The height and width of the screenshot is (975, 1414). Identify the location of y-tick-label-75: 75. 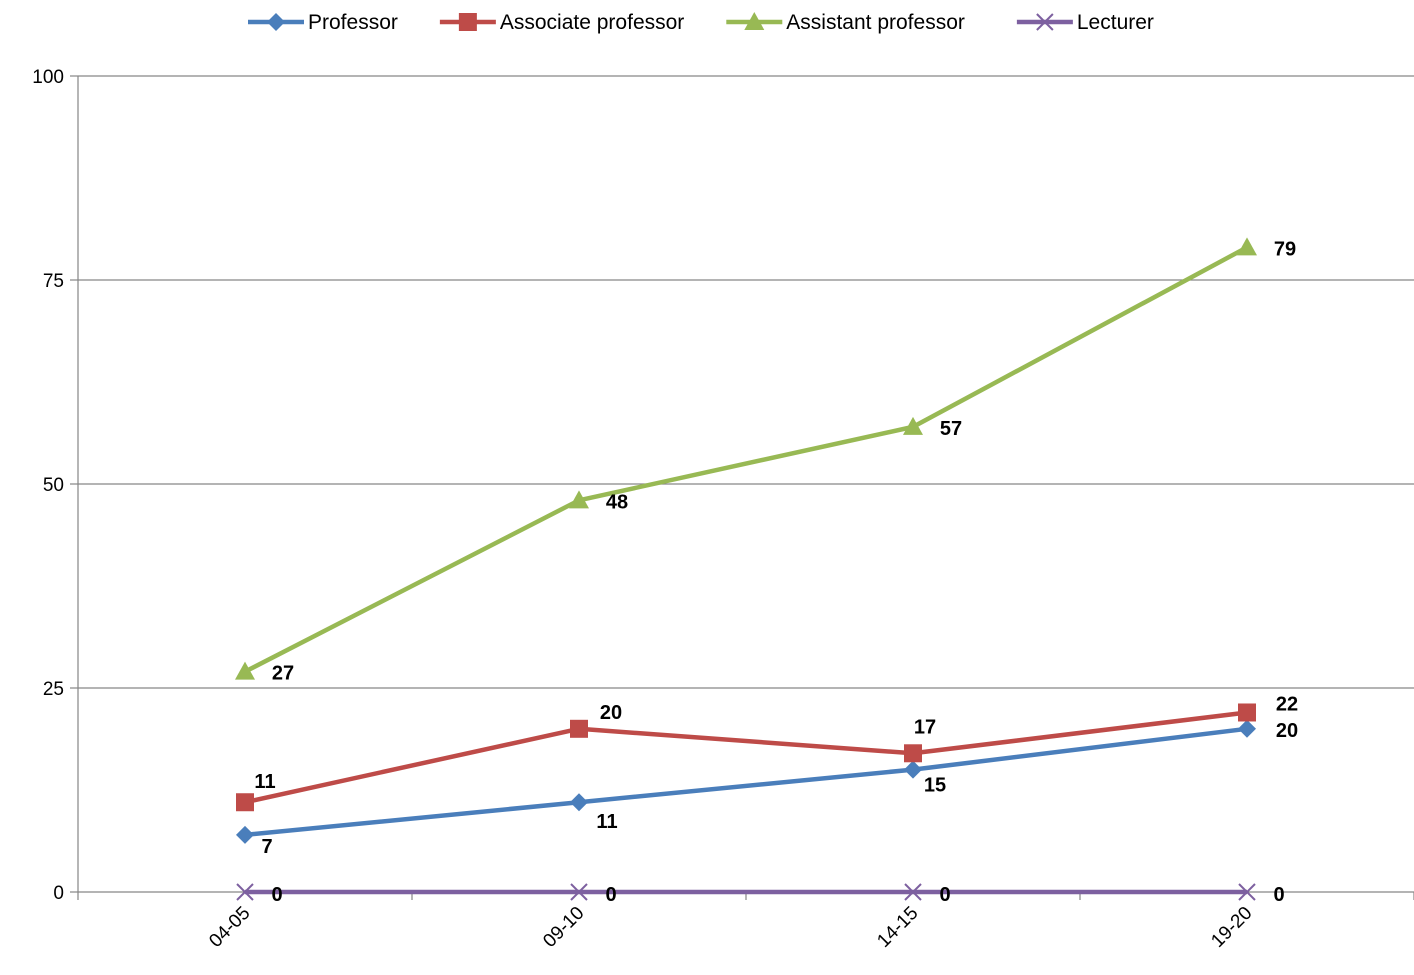
(53, 281).